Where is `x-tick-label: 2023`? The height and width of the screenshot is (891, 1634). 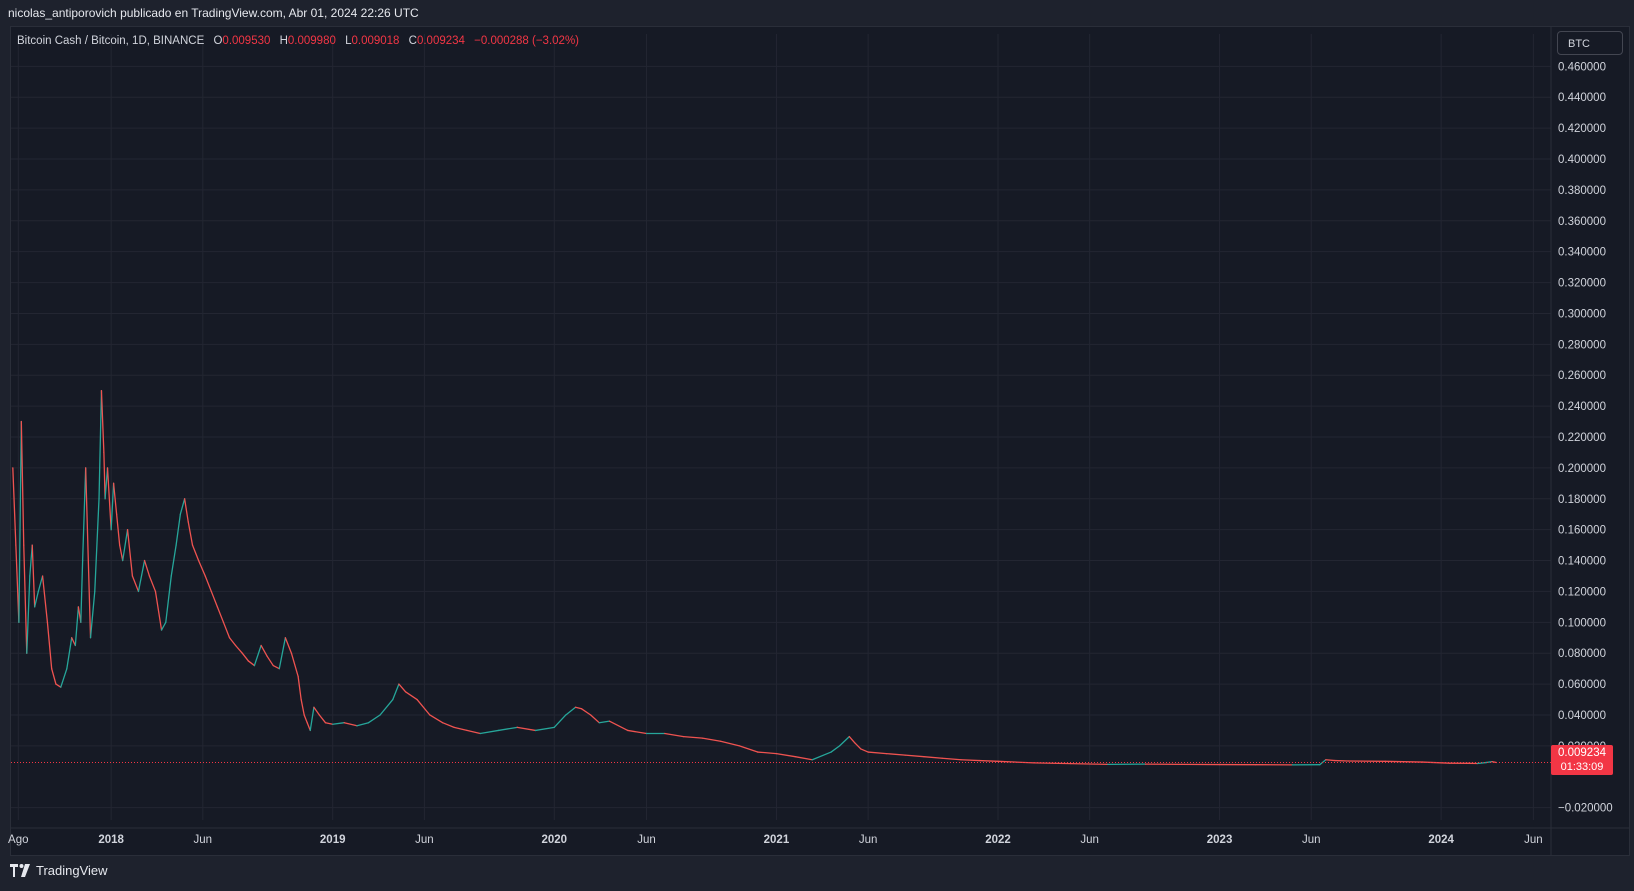 x-tick-label: 2023 is located at coordinates (1220, 840).